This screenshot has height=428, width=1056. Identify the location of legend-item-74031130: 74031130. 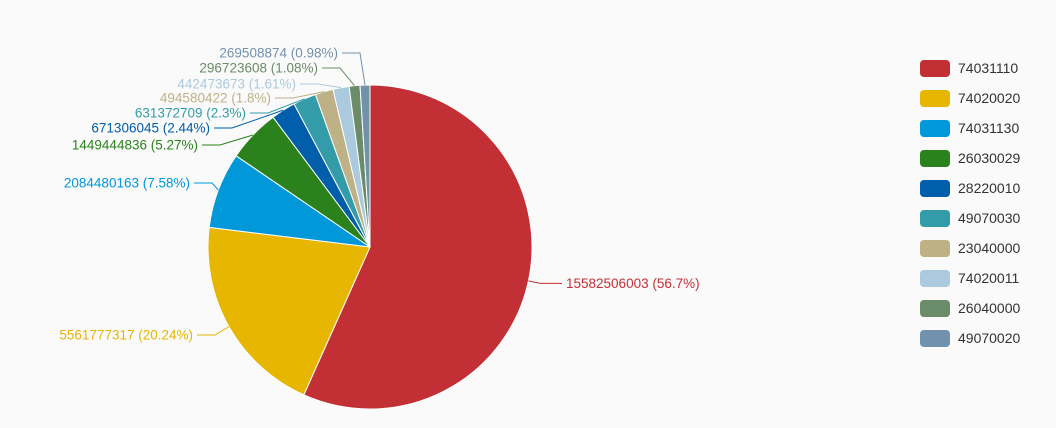
(969, 128).